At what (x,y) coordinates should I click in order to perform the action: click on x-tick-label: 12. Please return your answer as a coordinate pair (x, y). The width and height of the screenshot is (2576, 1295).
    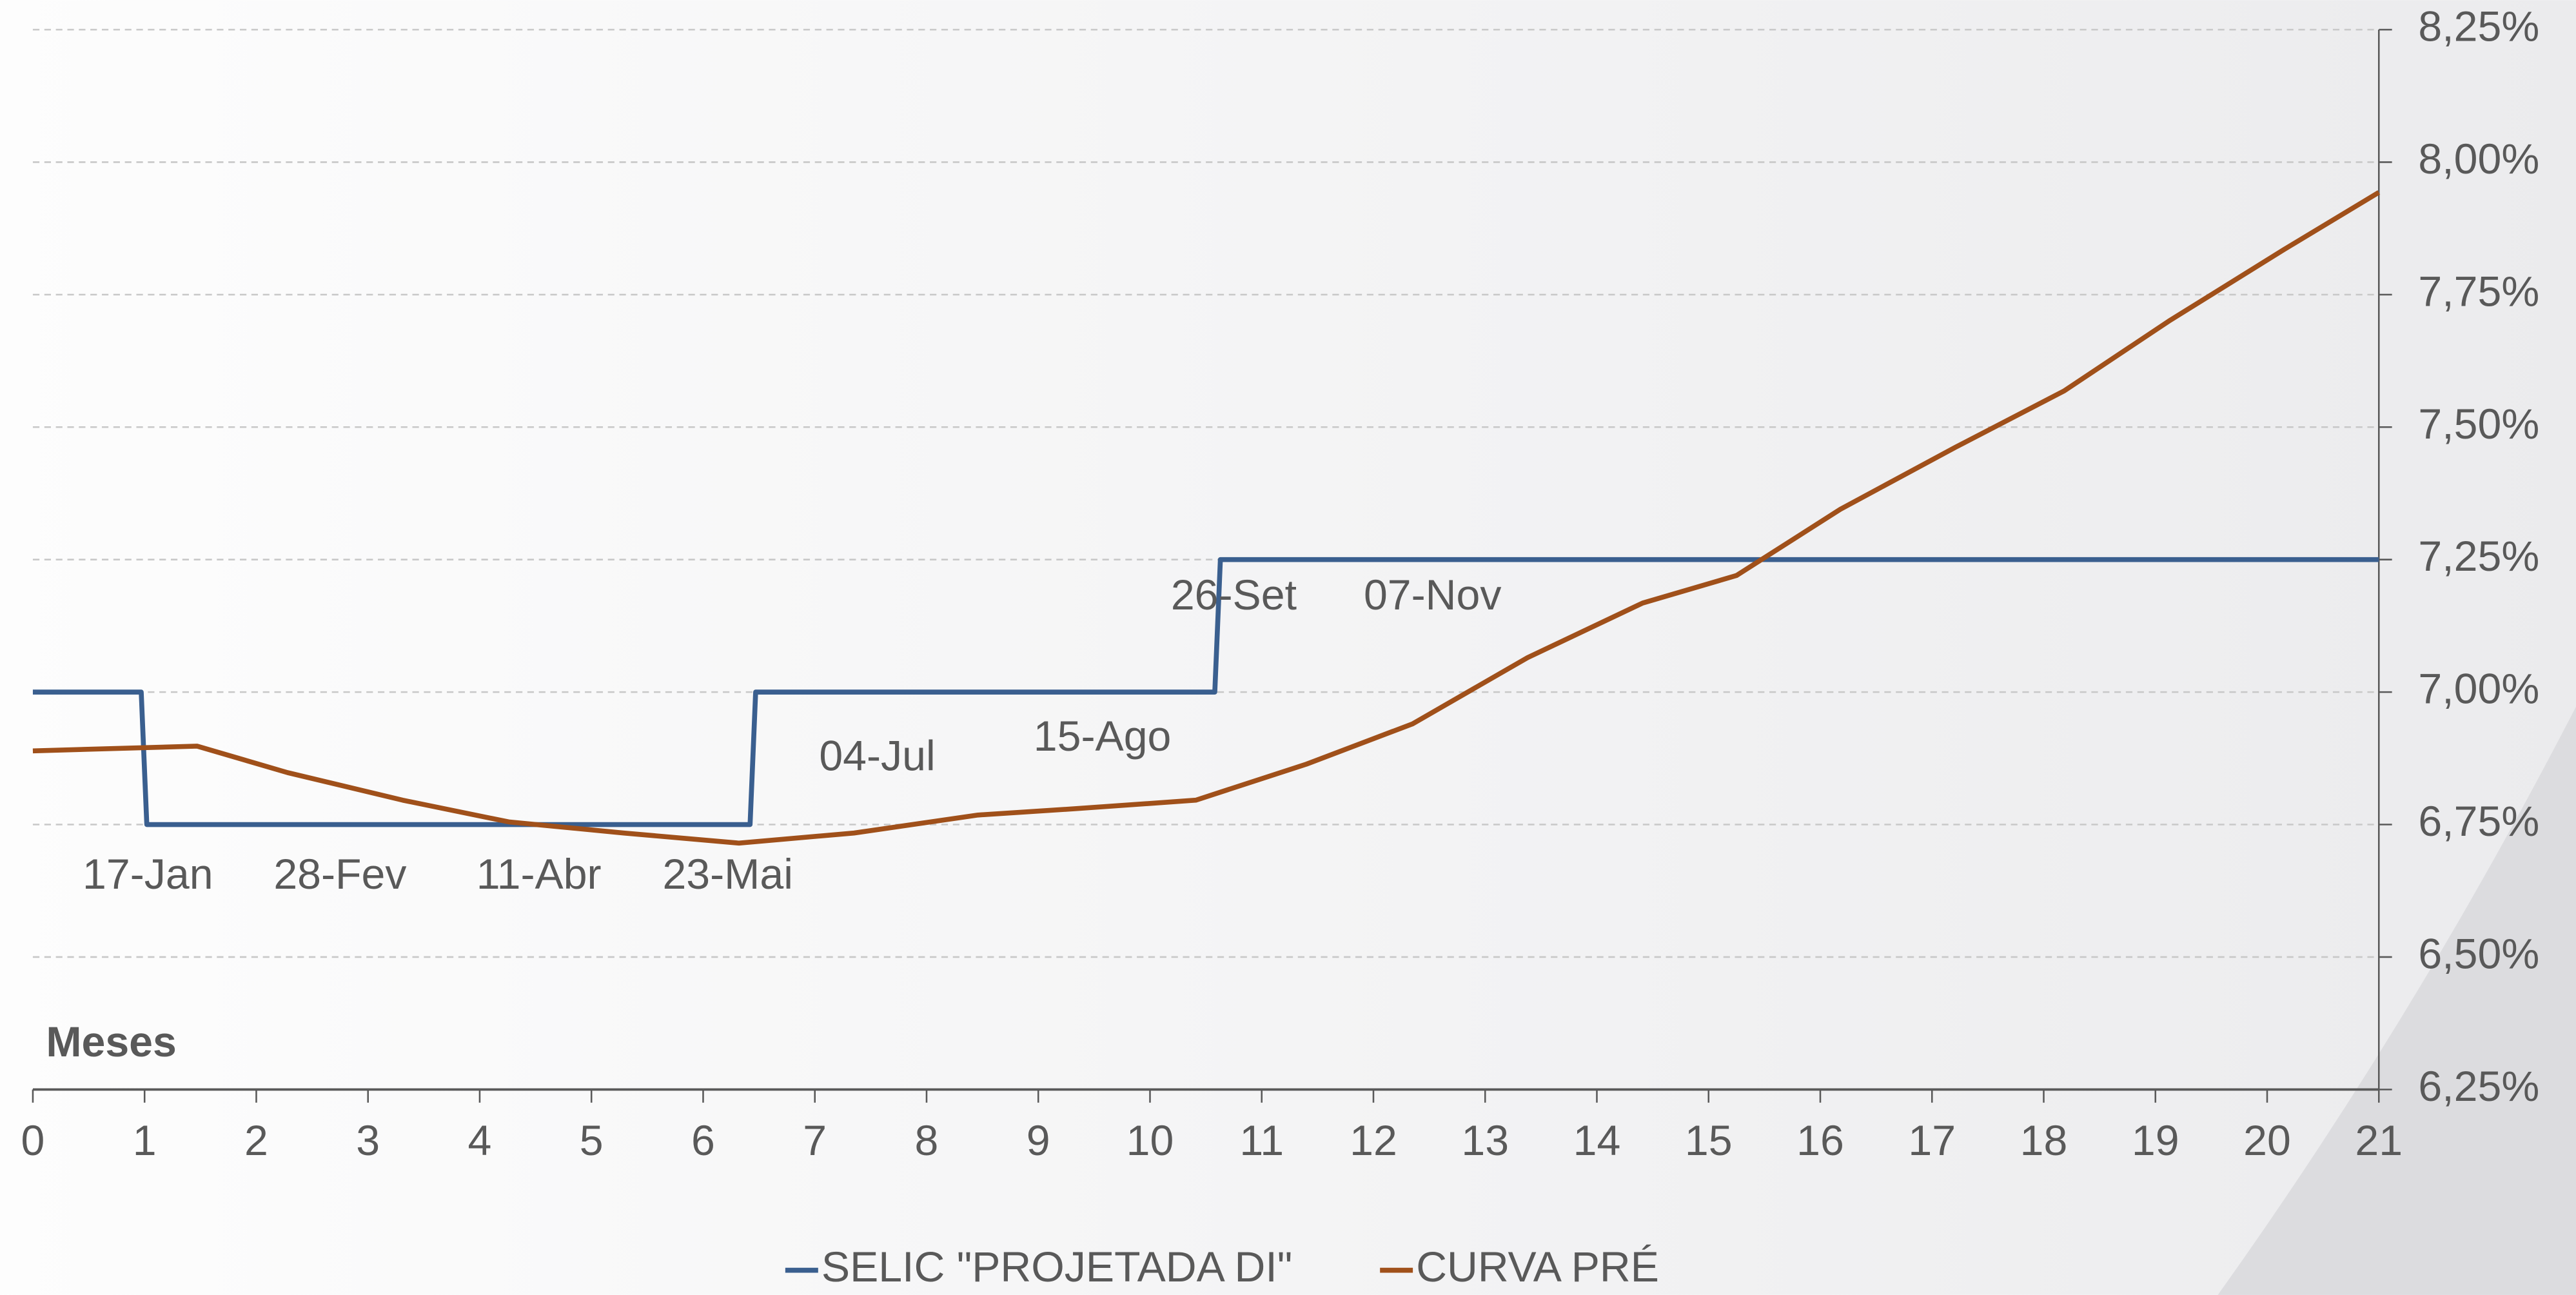
    Looking at the image, I should click on (1373, 1141).